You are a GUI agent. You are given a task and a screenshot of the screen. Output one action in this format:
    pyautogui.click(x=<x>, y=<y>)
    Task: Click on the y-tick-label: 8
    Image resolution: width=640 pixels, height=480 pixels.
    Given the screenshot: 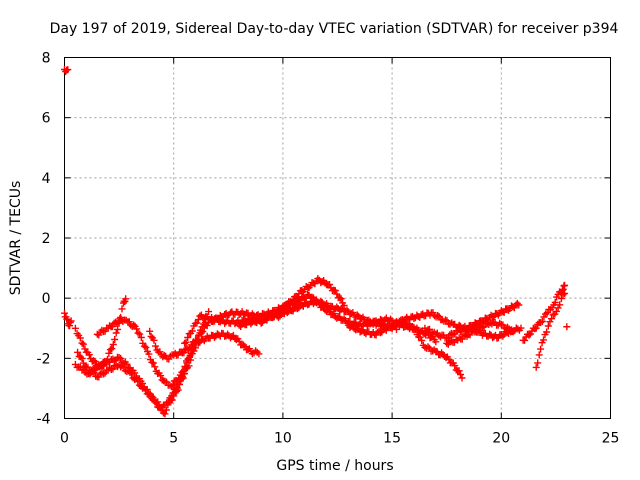 What is the action you would take?
    pyautogui.click(x=46, y=59)
    